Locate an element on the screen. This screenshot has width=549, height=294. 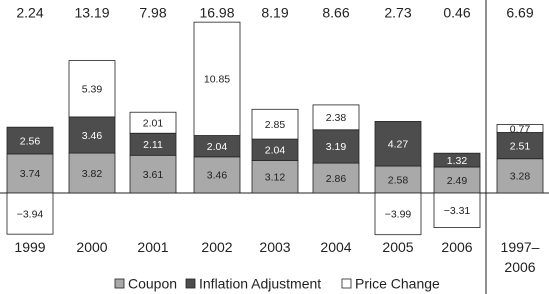
segment-label: 3.74 is located at coordinates (30, 174).